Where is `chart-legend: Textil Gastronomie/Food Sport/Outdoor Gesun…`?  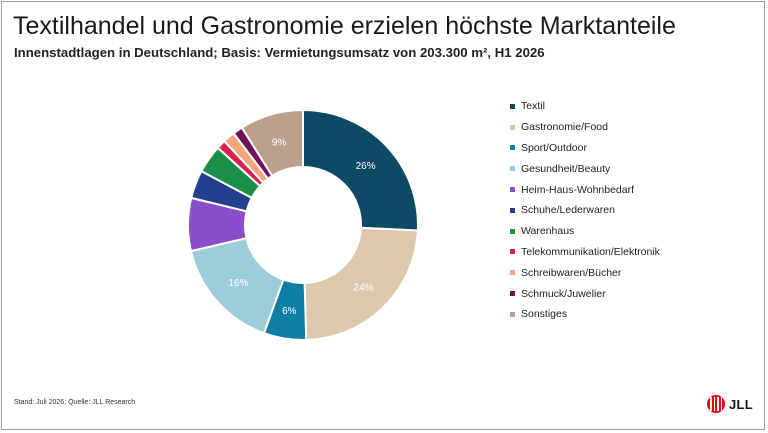
chart-legend: Textil Gastronomie/Food Sport/Outdoor Gesun… is located at coordinates (585, 210).